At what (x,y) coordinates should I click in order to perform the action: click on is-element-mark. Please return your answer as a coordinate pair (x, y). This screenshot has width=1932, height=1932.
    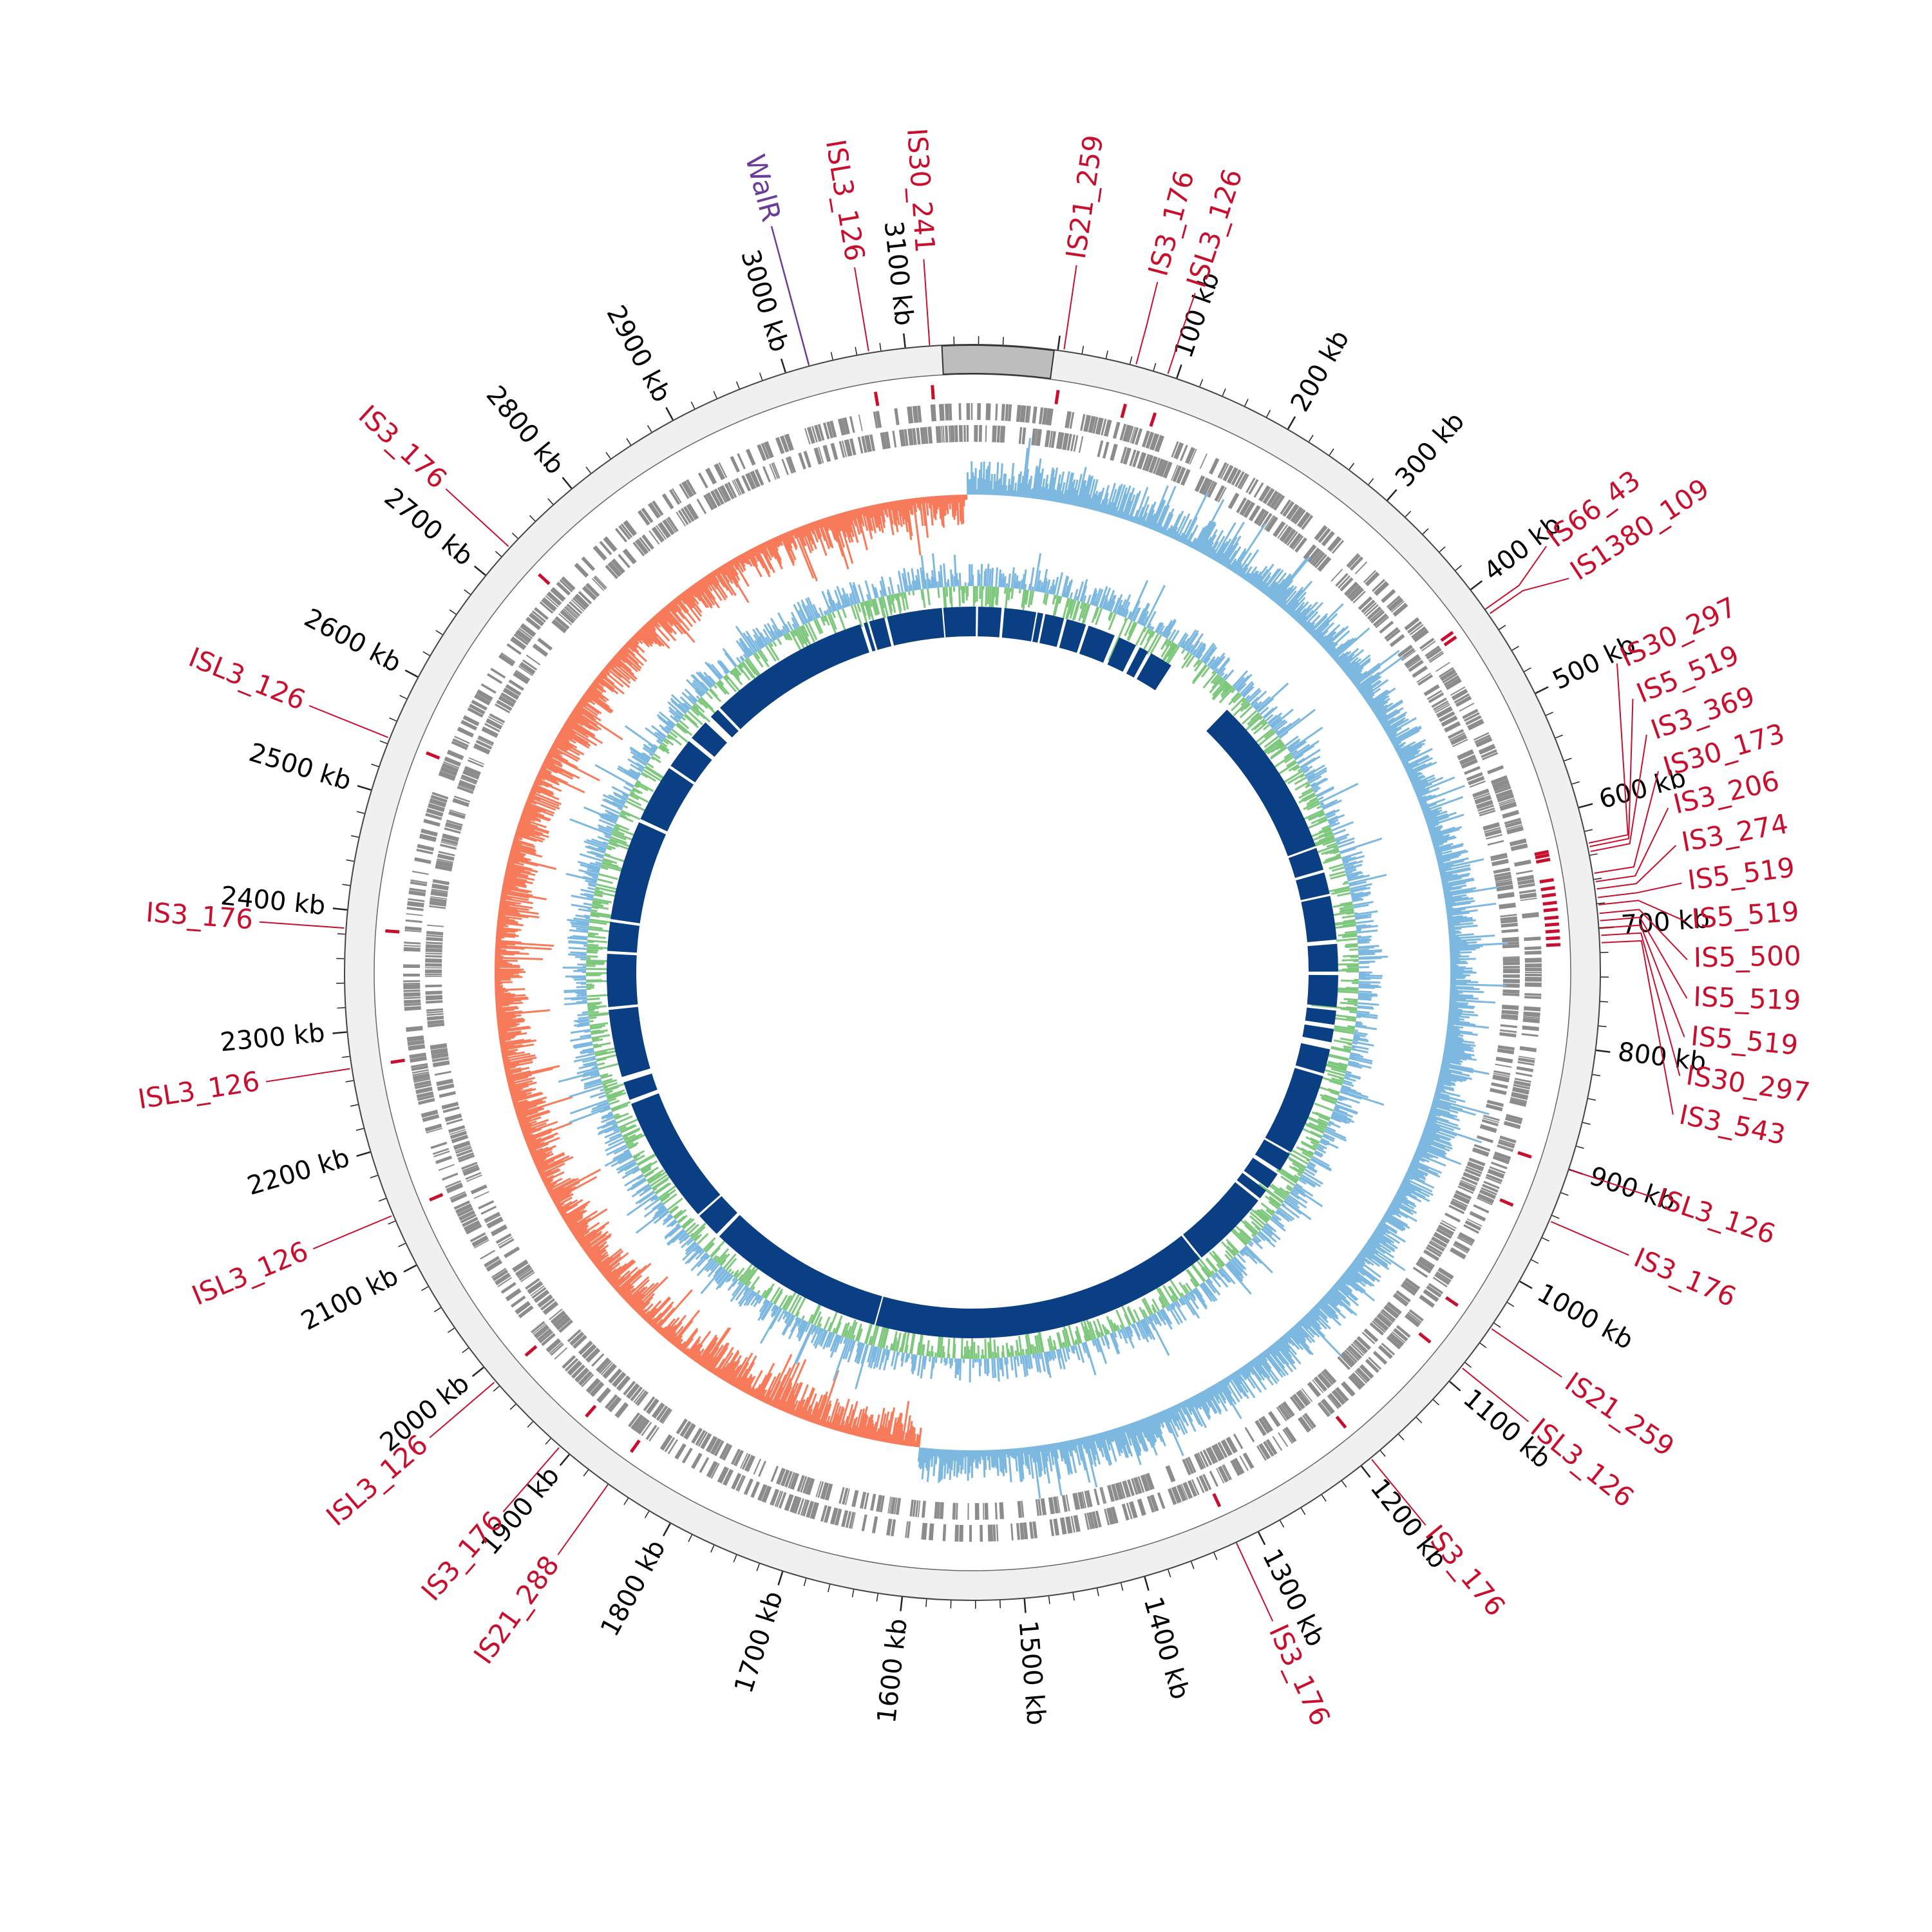
    Looking at the image, I should click on (1217, 1500).